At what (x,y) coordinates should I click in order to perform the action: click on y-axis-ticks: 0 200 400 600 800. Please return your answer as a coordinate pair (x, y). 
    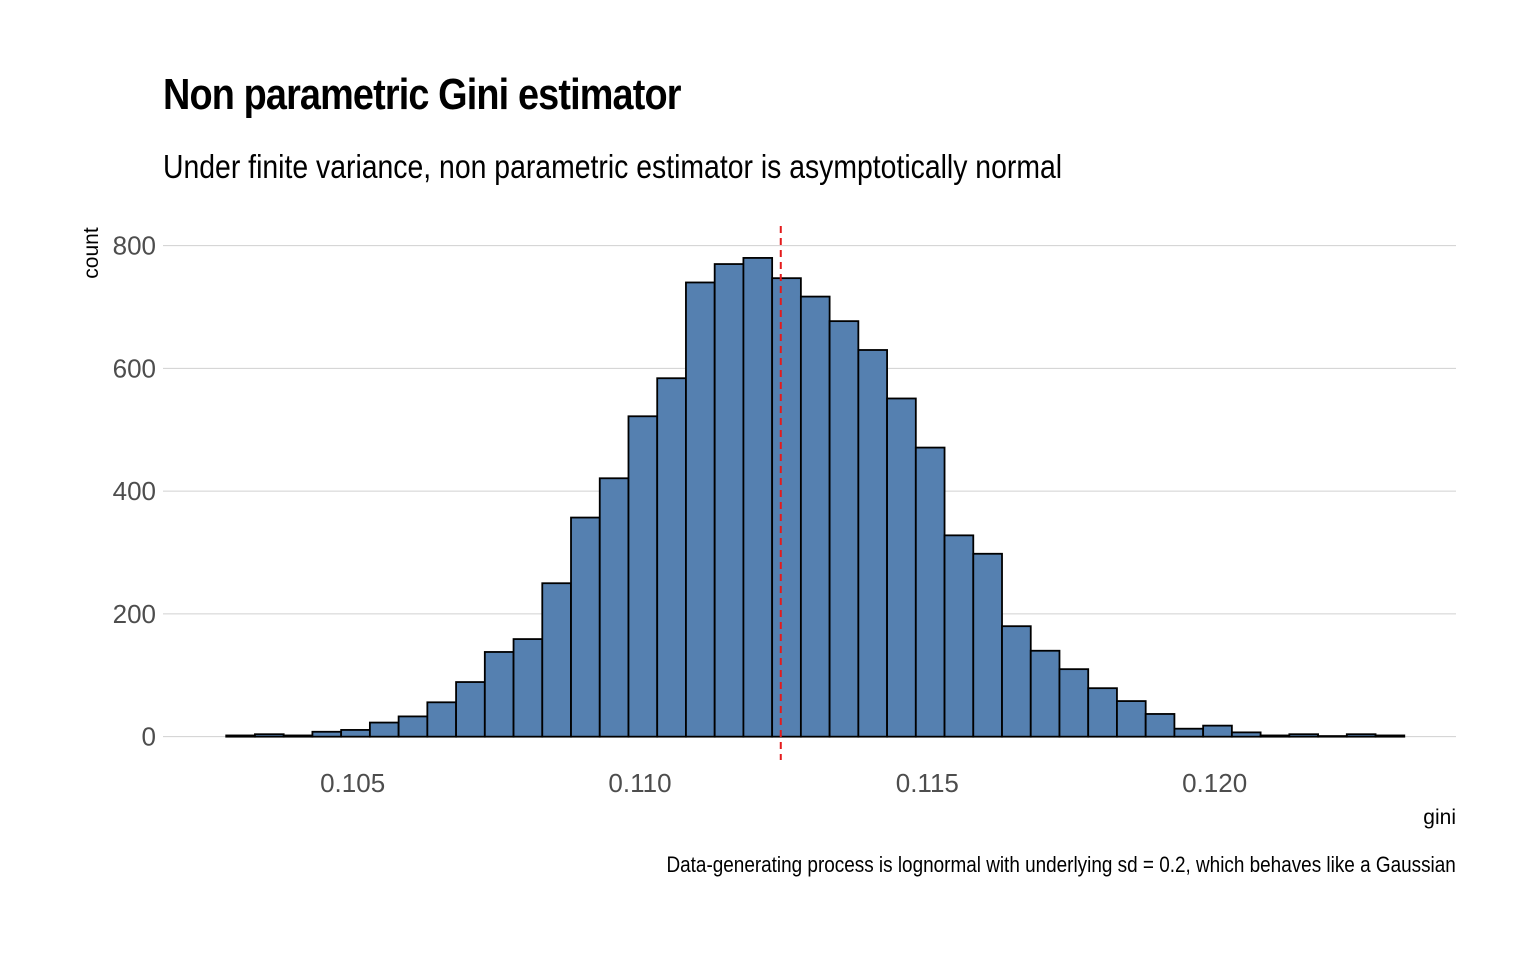
    Looking at the image, I should click on (134, 491).